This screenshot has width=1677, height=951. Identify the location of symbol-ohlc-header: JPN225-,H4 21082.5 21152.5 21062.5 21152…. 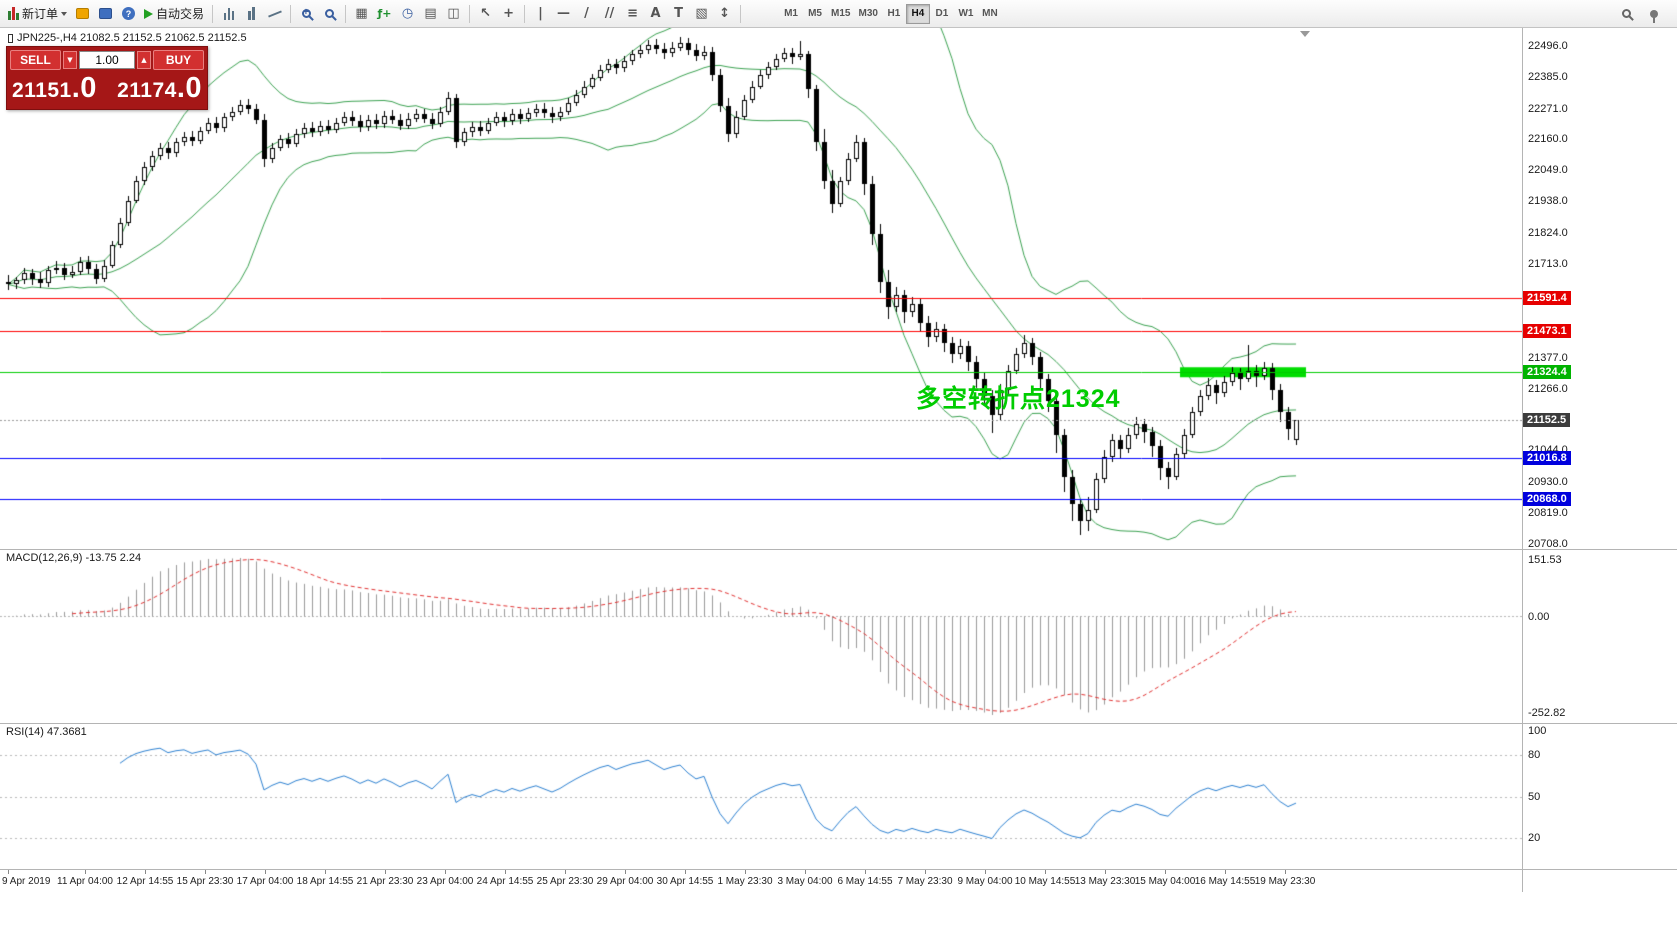
(127, 38).